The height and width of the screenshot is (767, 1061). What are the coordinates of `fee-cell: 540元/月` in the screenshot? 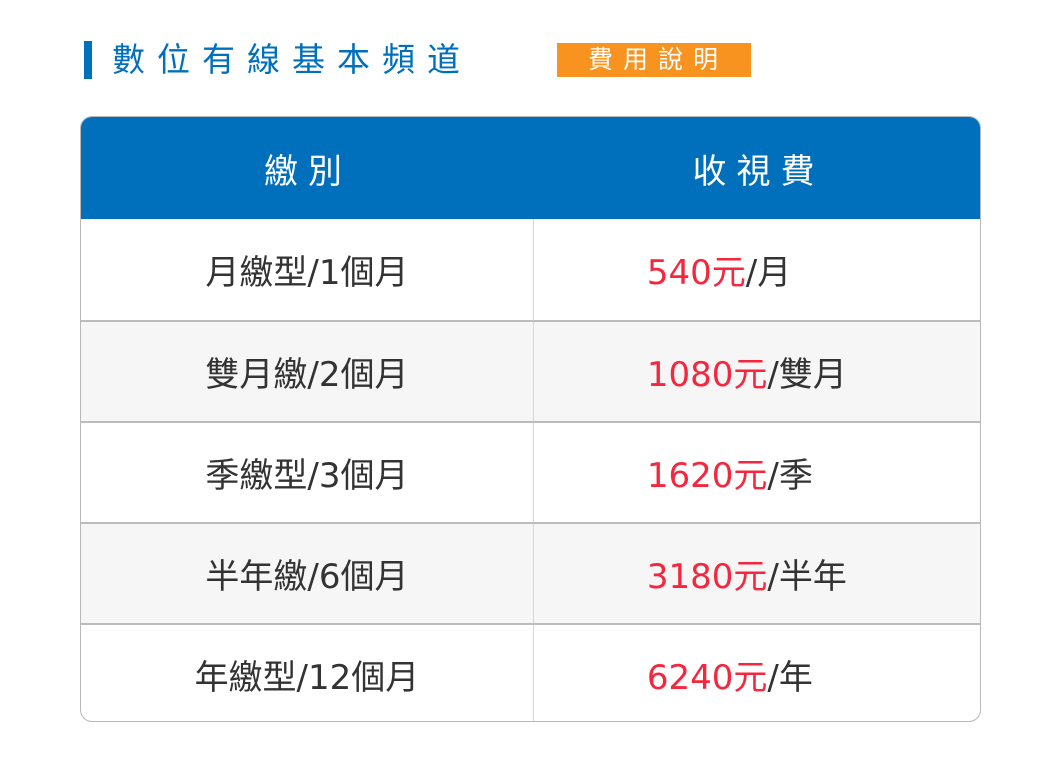 It's located at (757, 269).